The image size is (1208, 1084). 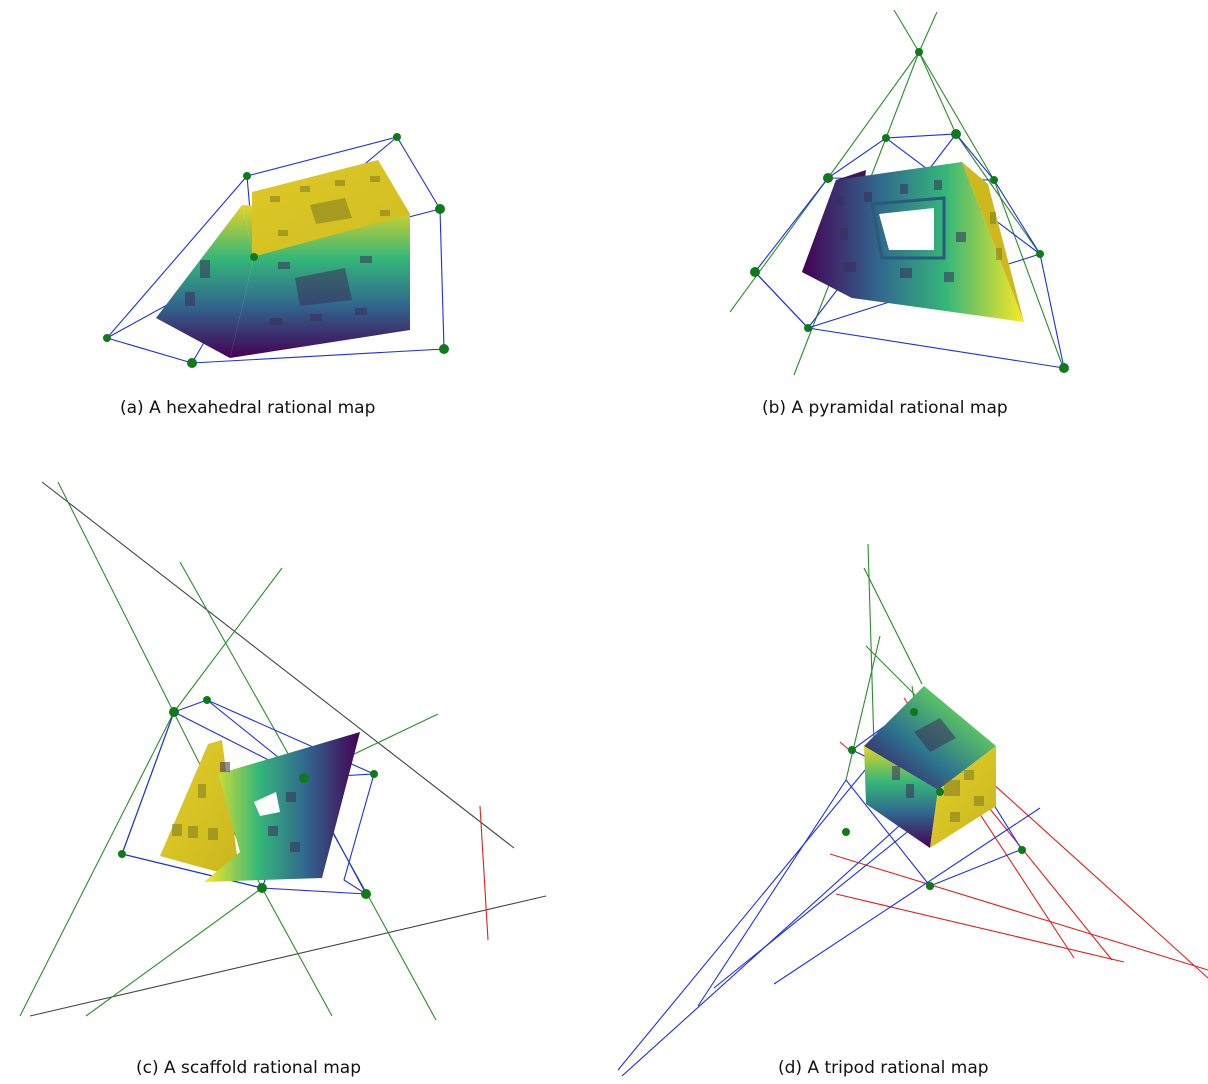 What do you see at coordinates (901, 797) in the screenshot?
I see `solid-left-face` at bounding box center [901, 797].